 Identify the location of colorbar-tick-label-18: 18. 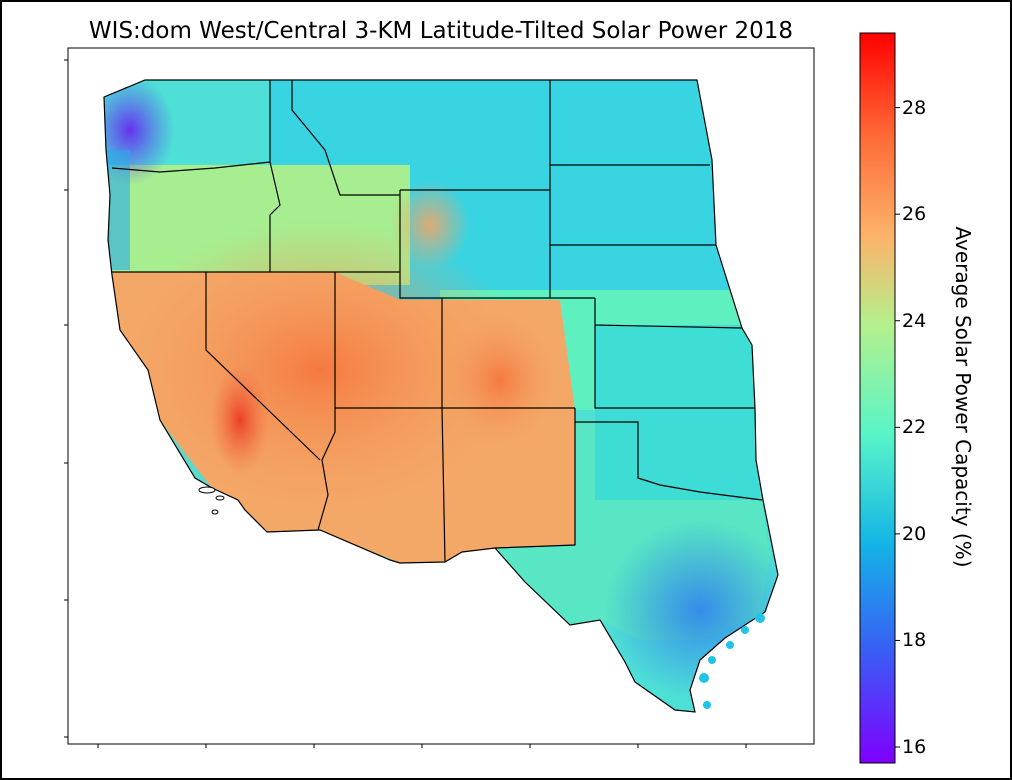
(914, 640).